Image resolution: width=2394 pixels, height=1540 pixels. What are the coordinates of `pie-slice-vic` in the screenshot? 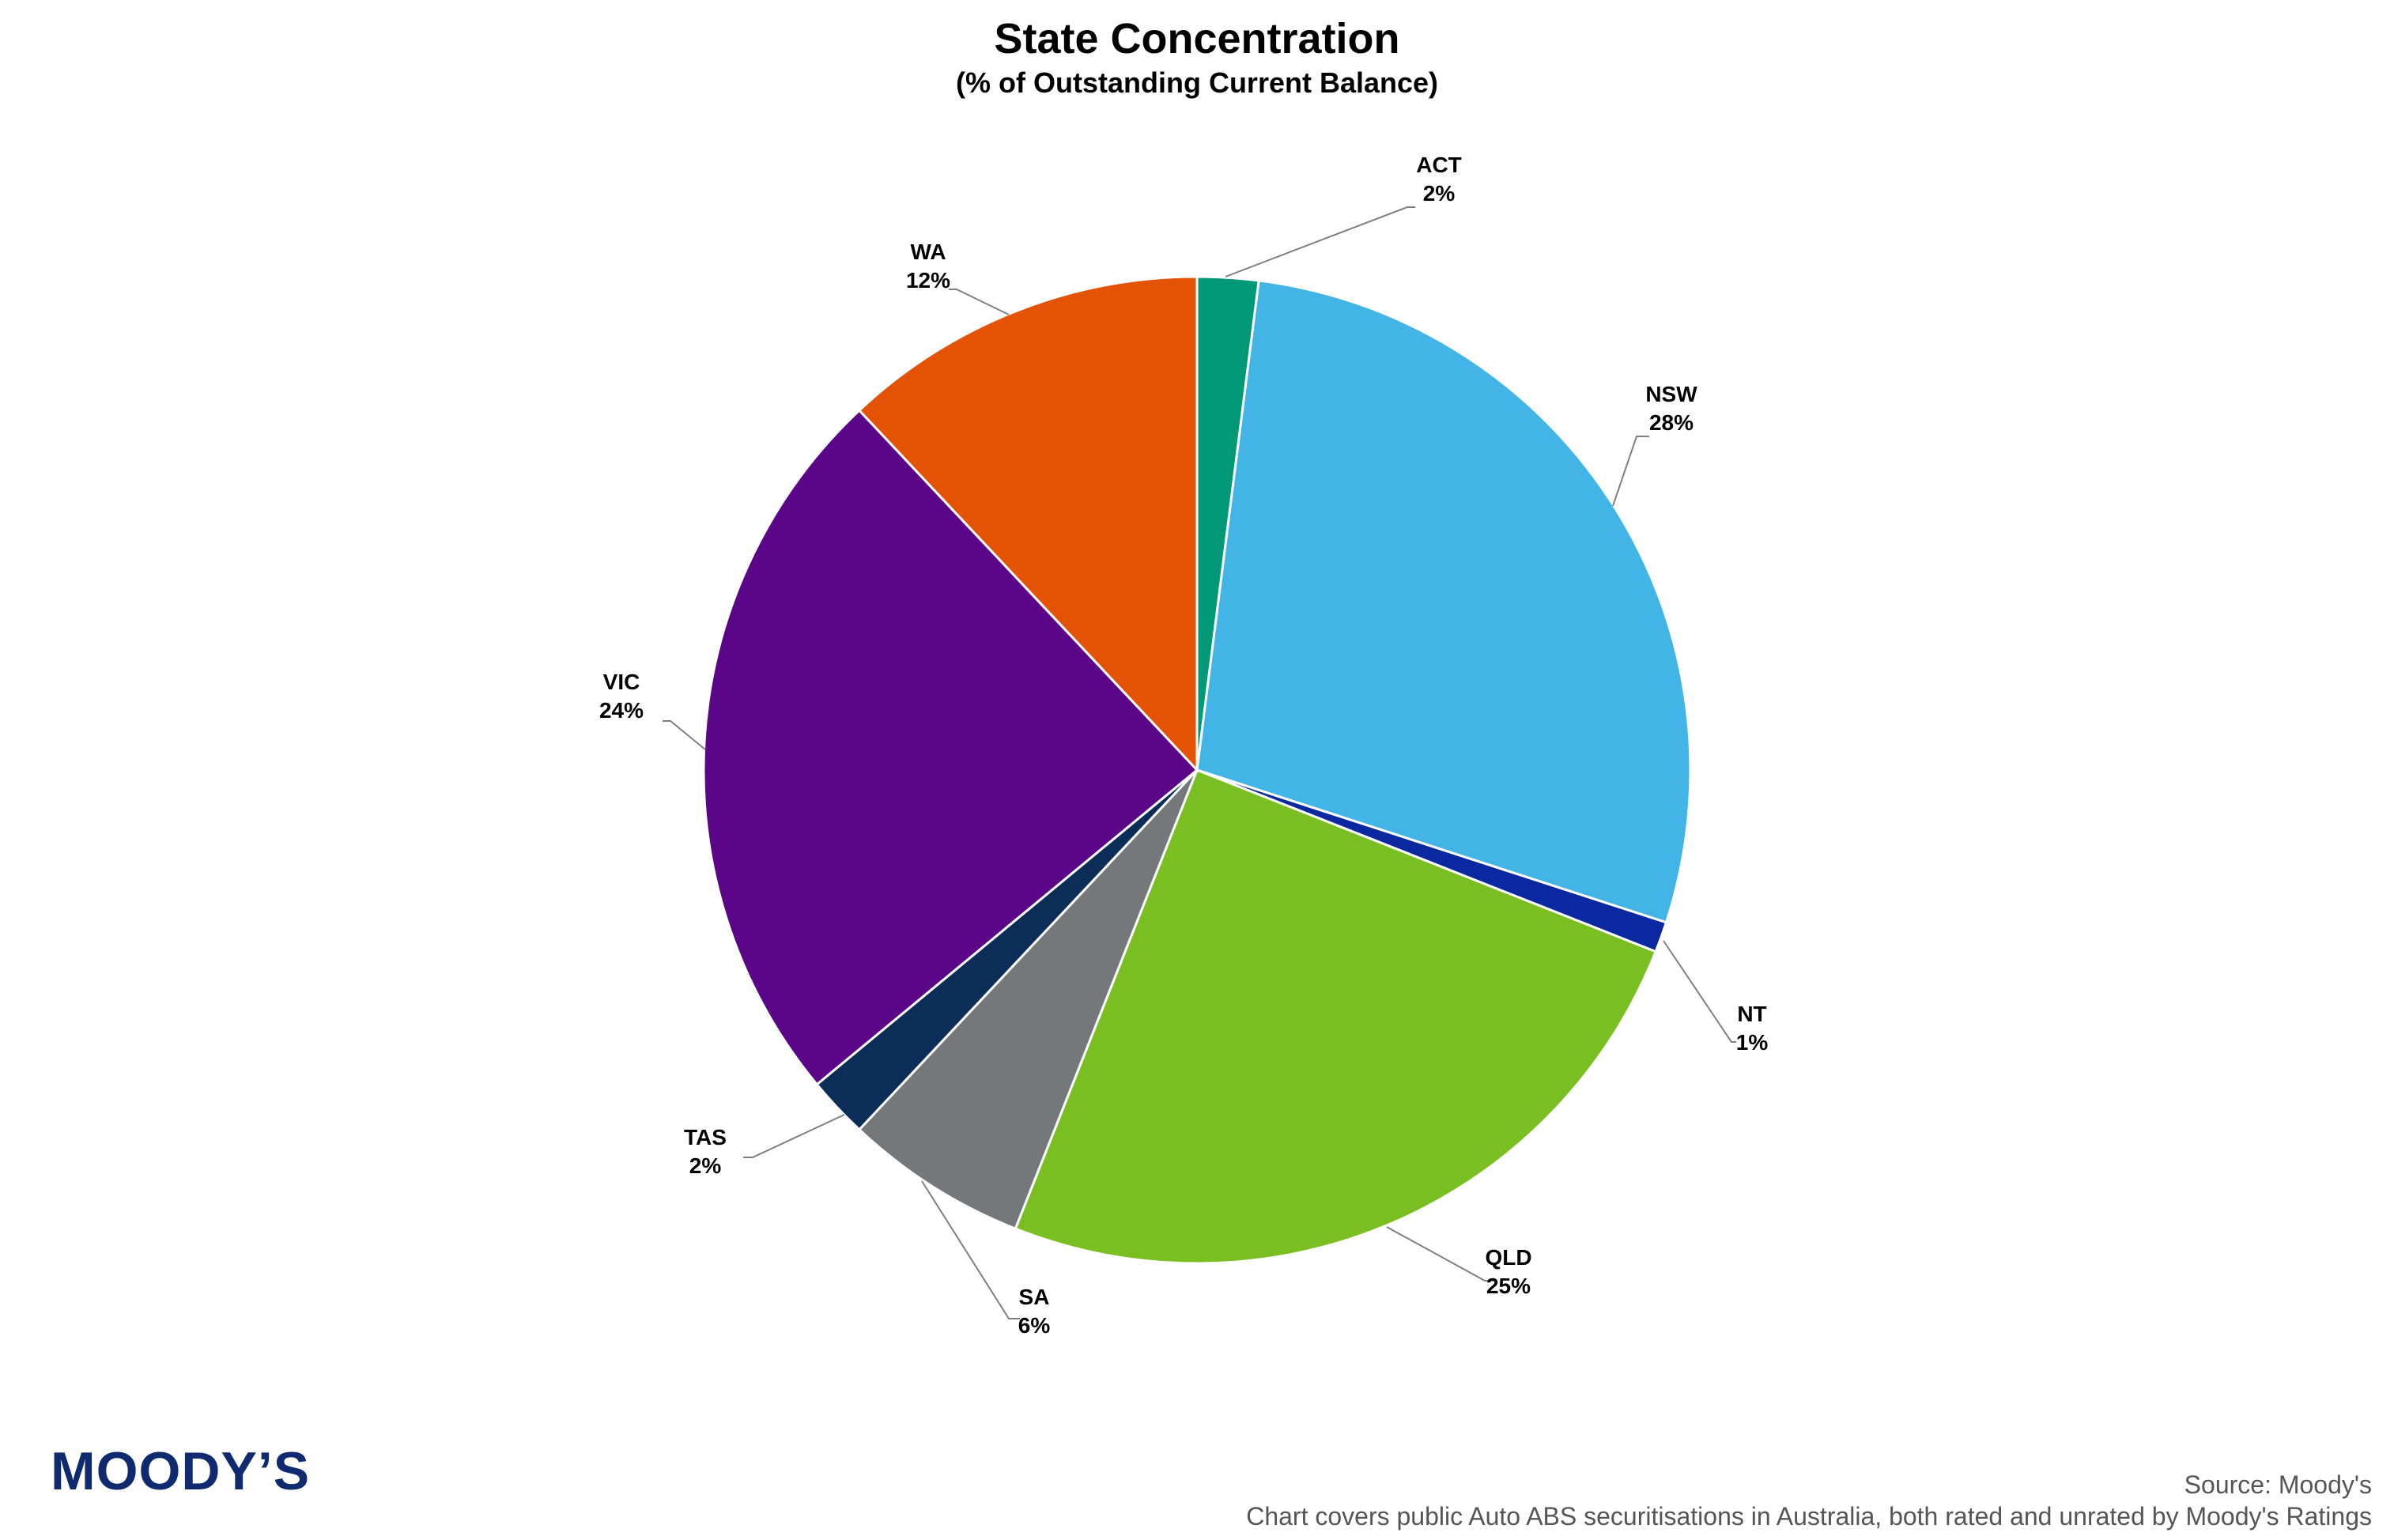 It's located at (950, 748).